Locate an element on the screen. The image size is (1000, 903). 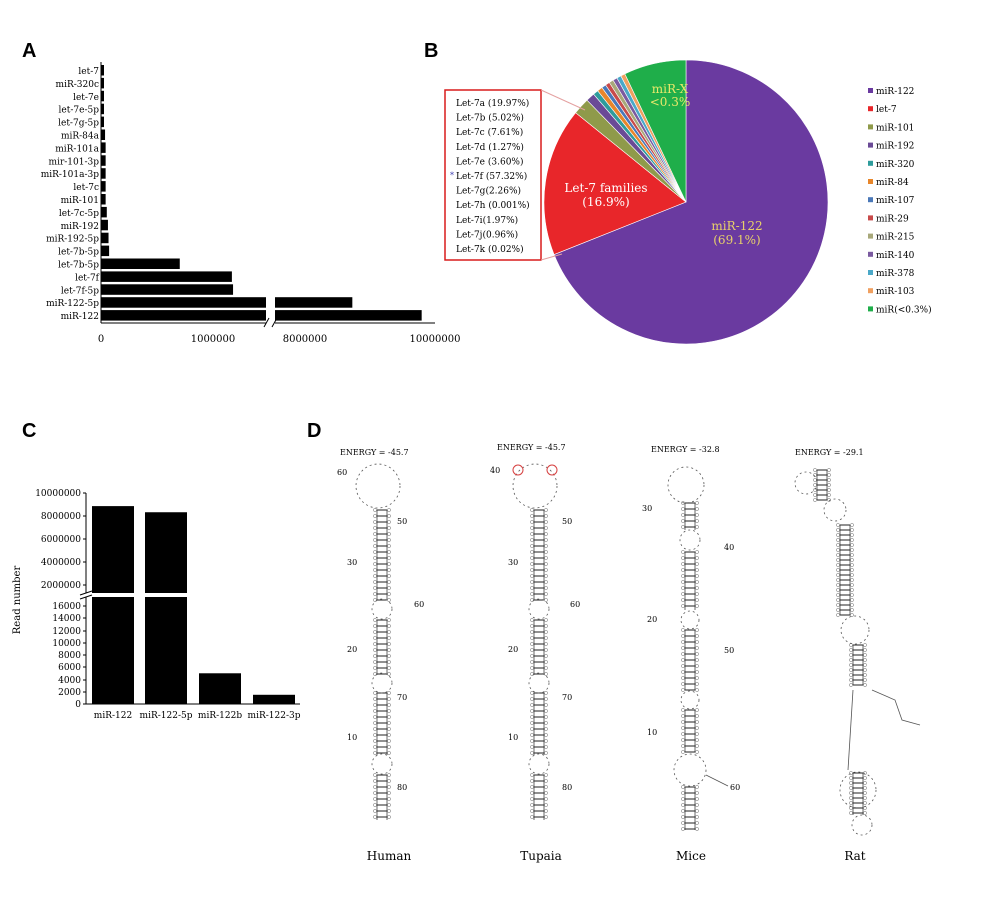
human-num-6: 70 is located at coordinates (402, 697).